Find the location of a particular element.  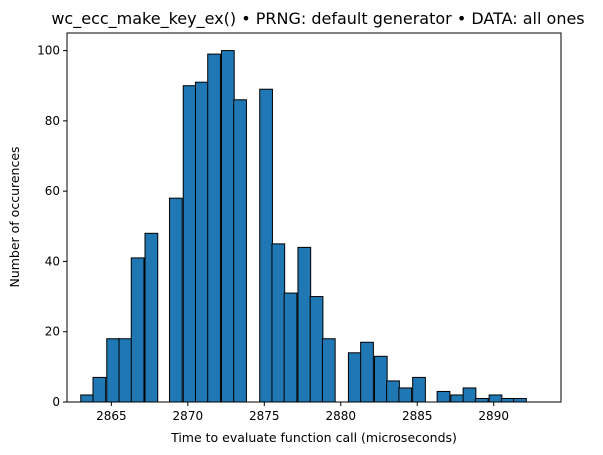

x-tick-label-4: 2885 is located at coordinates (417, 416).